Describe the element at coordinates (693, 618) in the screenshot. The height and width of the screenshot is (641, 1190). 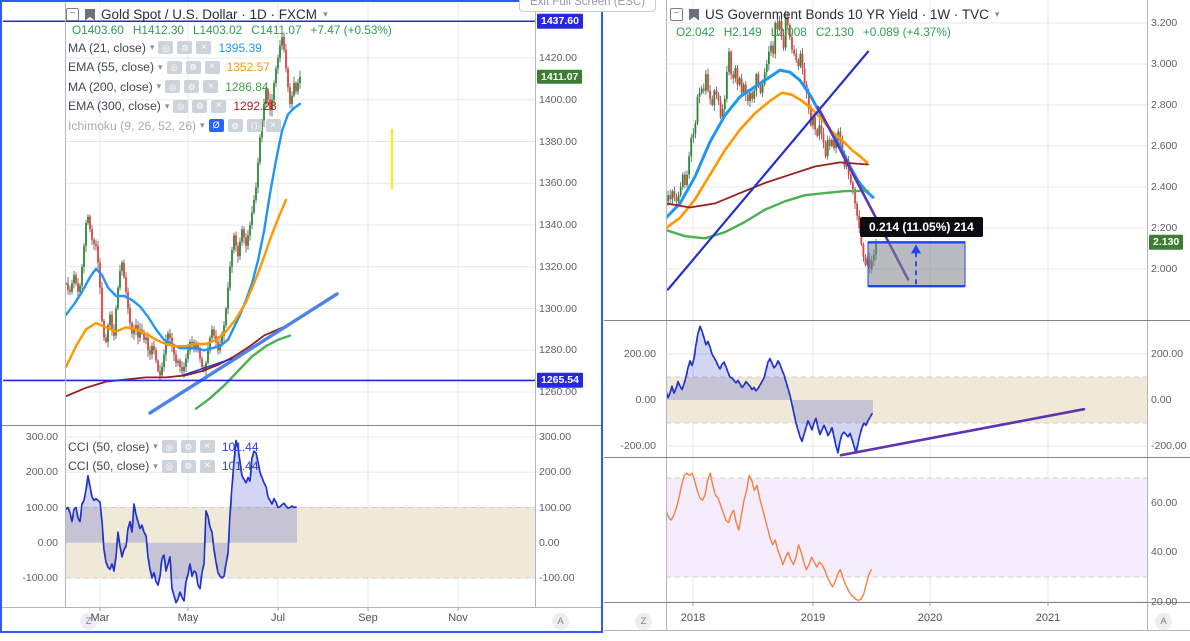
I see `time-axis-label: 2018` at that location.